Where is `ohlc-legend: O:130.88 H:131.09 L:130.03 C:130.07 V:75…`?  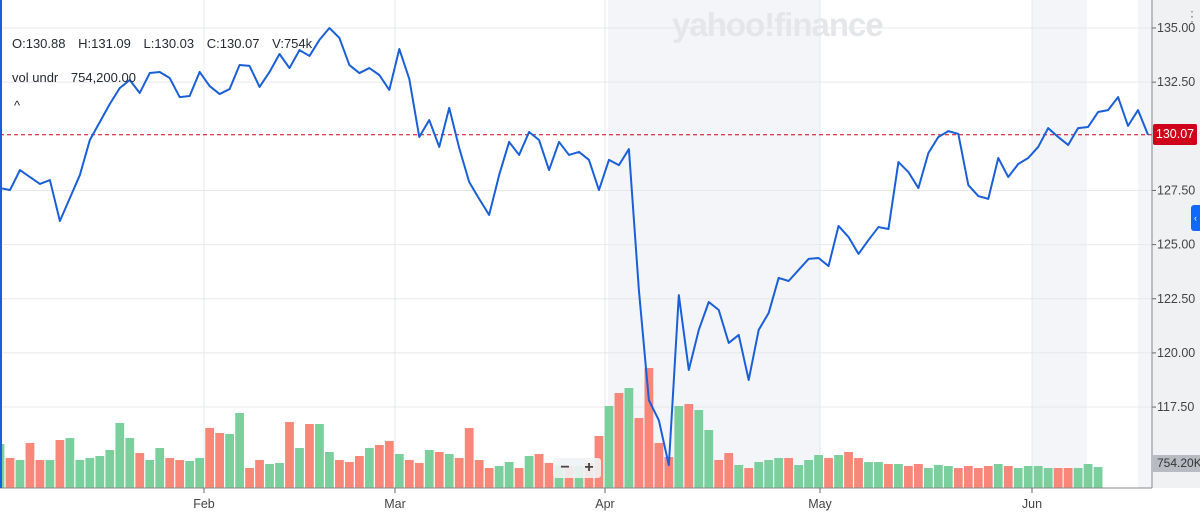
ohlc-legend: O:130.88 H:131.09 L:130.03 C:130.07 V:75… is located at coordinates (166, 43).